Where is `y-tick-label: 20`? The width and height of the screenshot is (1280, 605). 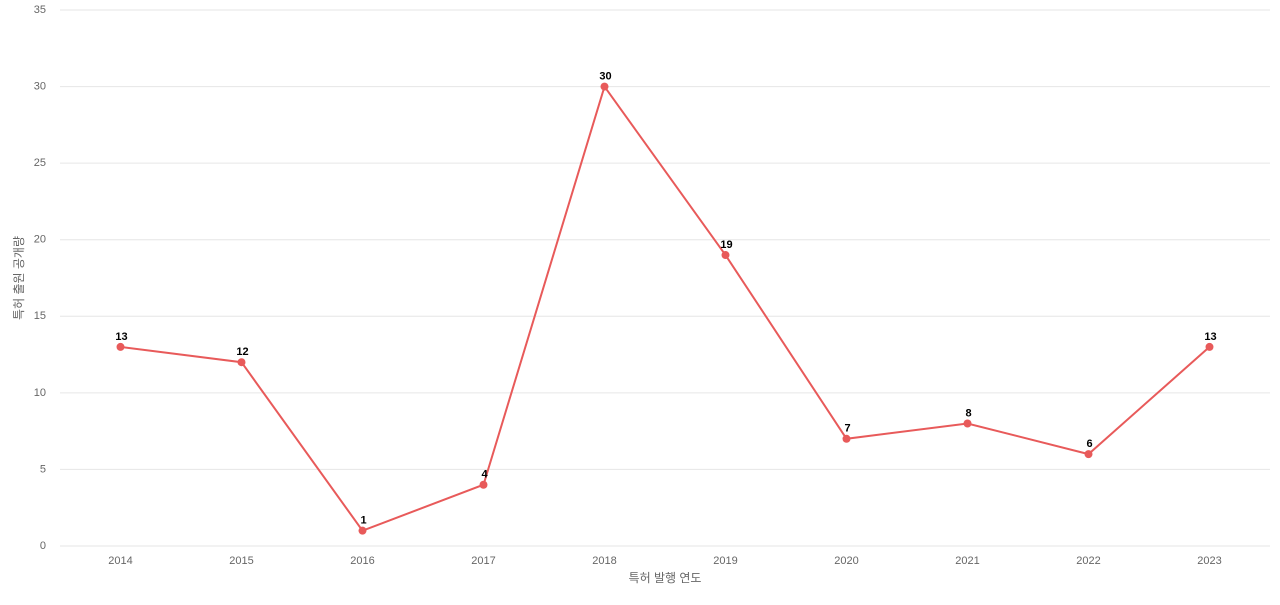 y-tick-label: 20 is located at coordinates (40, 240).